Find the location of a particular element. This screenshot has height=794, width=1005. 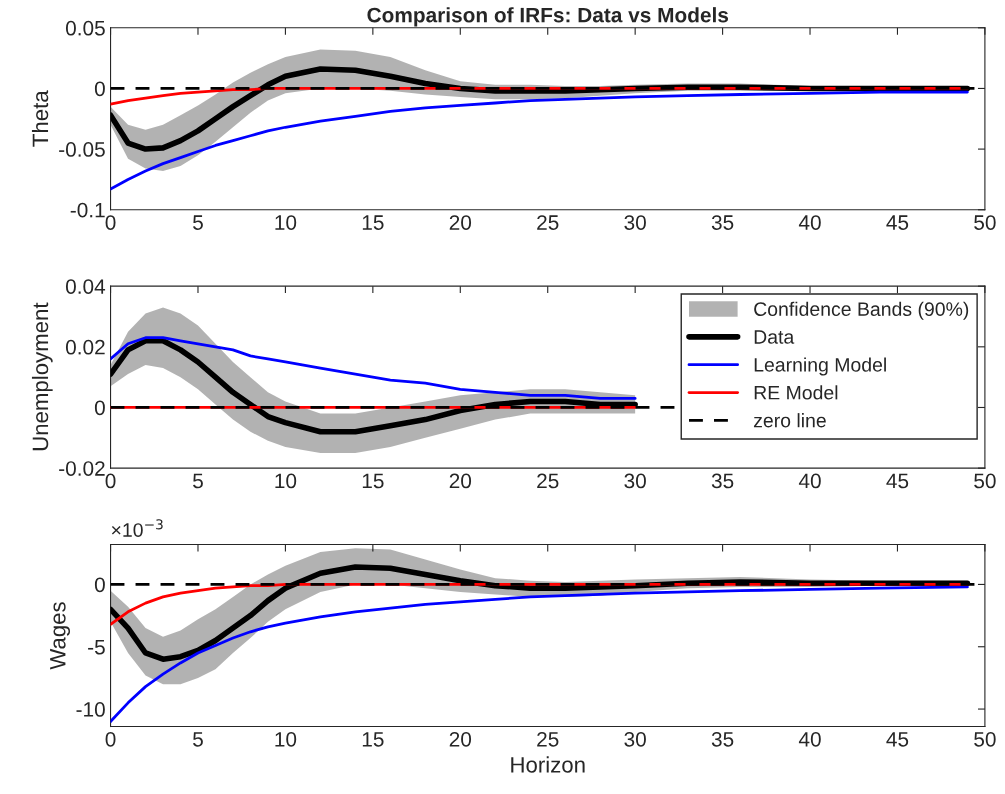

legend-label: Data is located at coordinates (774, 337).